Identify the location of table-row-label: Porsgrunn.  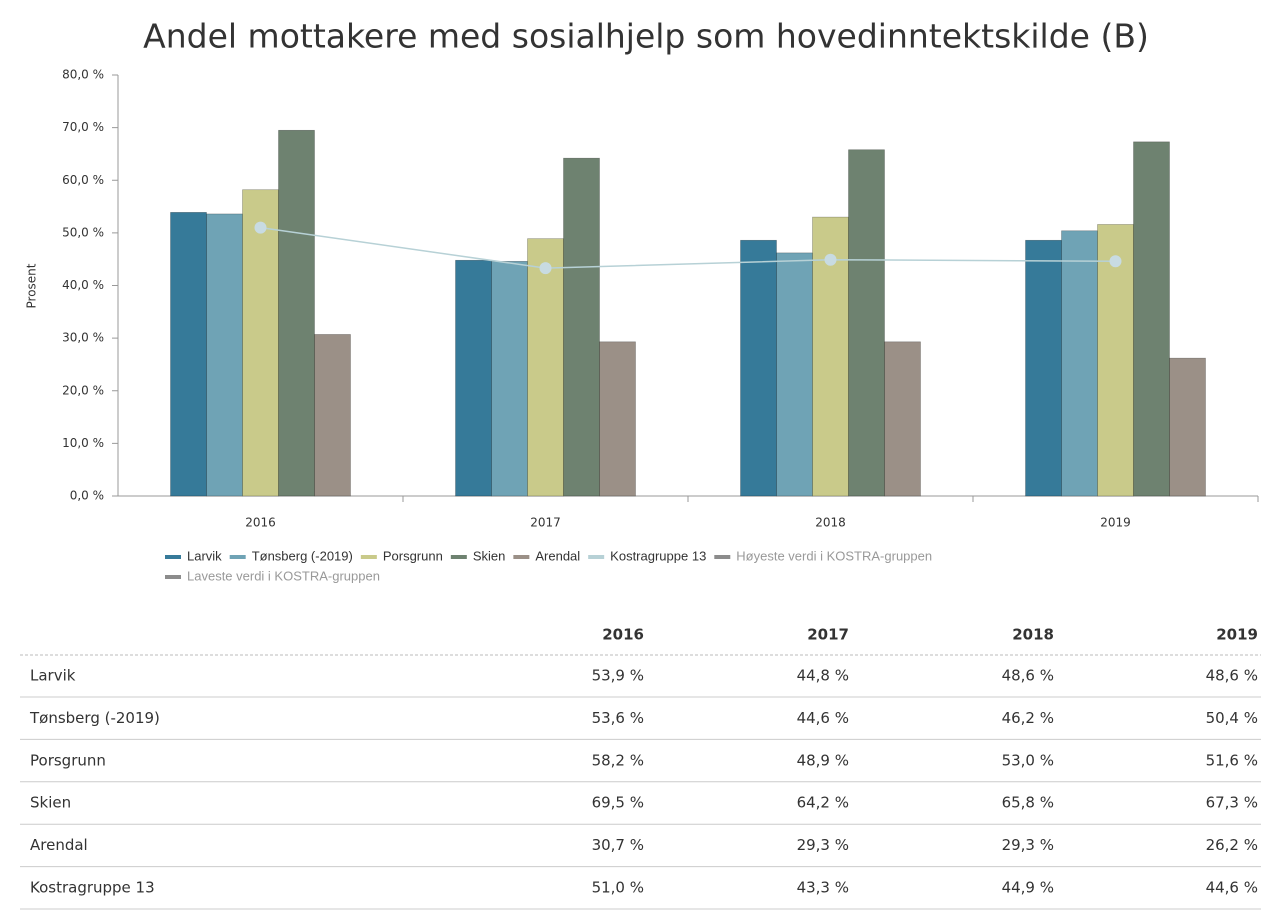
(68, 760).